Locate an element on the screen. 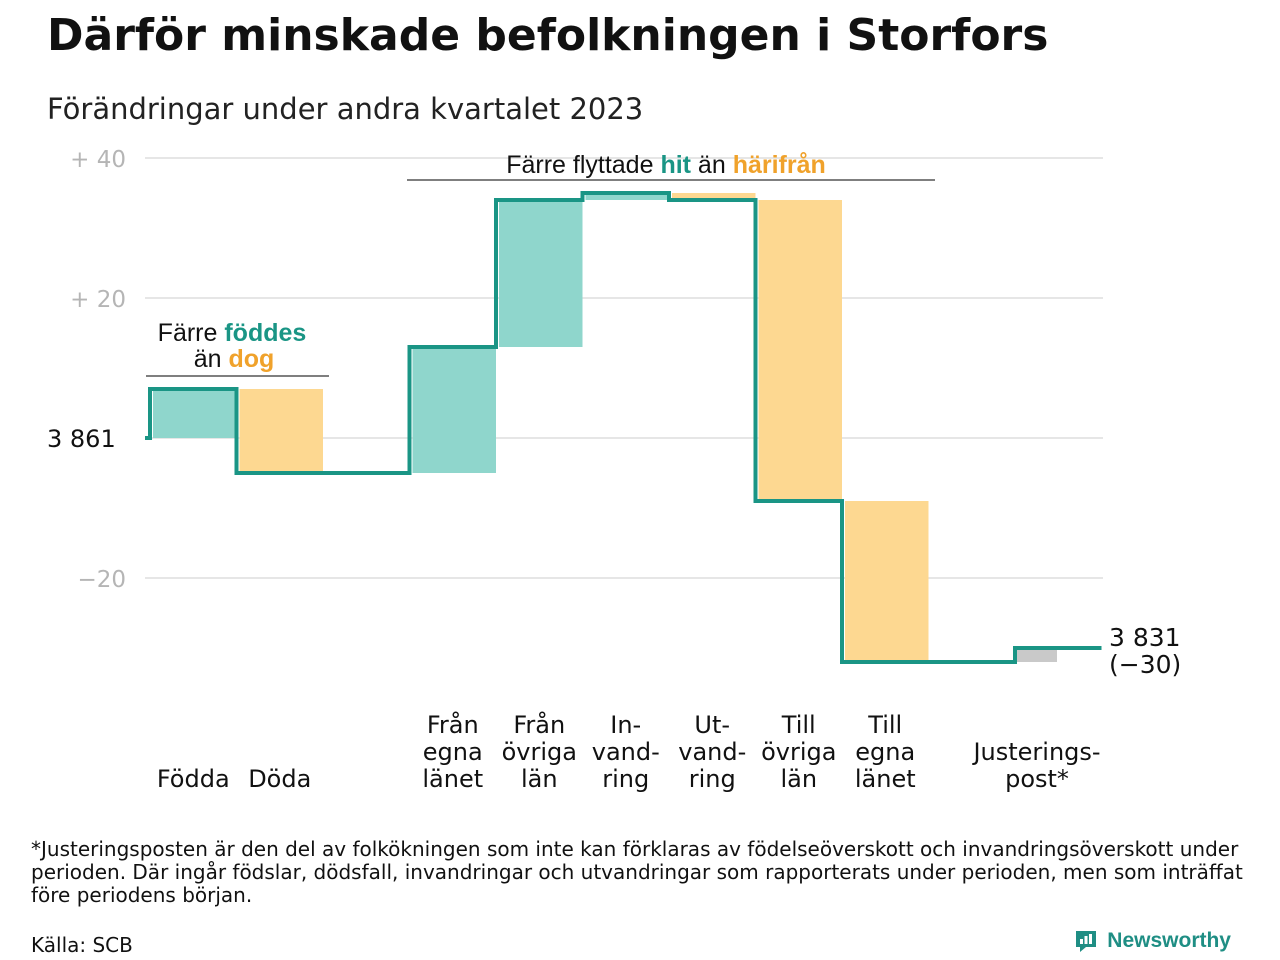 This screenshot has height=960, width=1280. chart-subtitle: Förändringar under andra kvartalet 2023 is located at coordinates (345, 109).